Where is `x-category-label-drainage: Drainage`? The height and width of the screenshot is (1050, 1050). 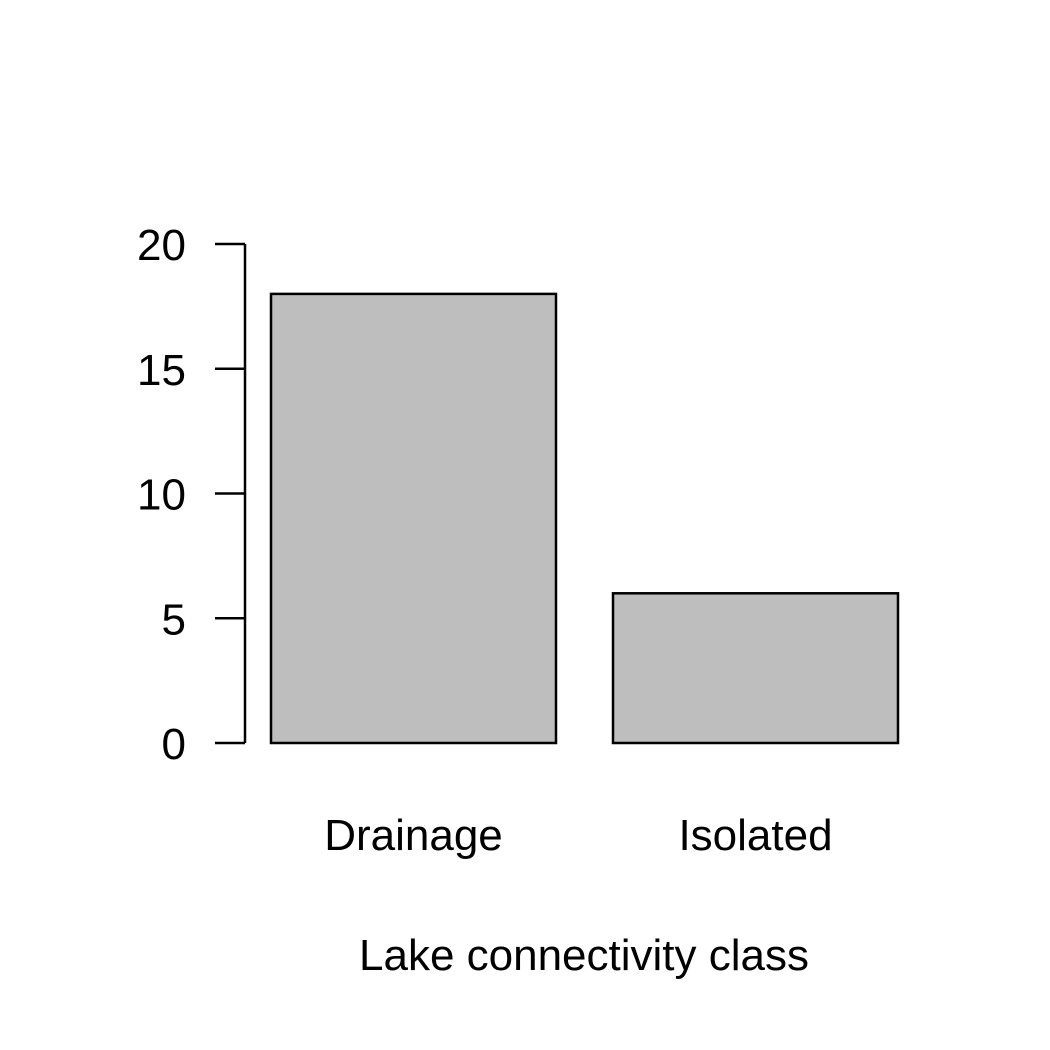 x-category-label-drainage: Drainage is located at coordinates (413, 835).